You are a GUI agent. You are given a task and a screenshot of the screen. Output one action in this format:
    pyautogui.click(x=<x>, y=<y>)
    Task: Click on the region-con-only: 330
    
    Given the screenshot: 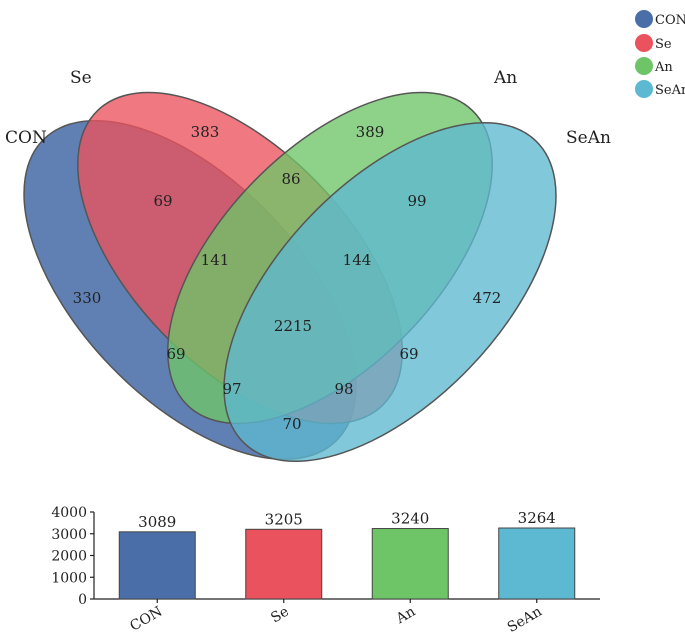 What is the action you would take?
    pyautogui.click(x=87, y=298)
    